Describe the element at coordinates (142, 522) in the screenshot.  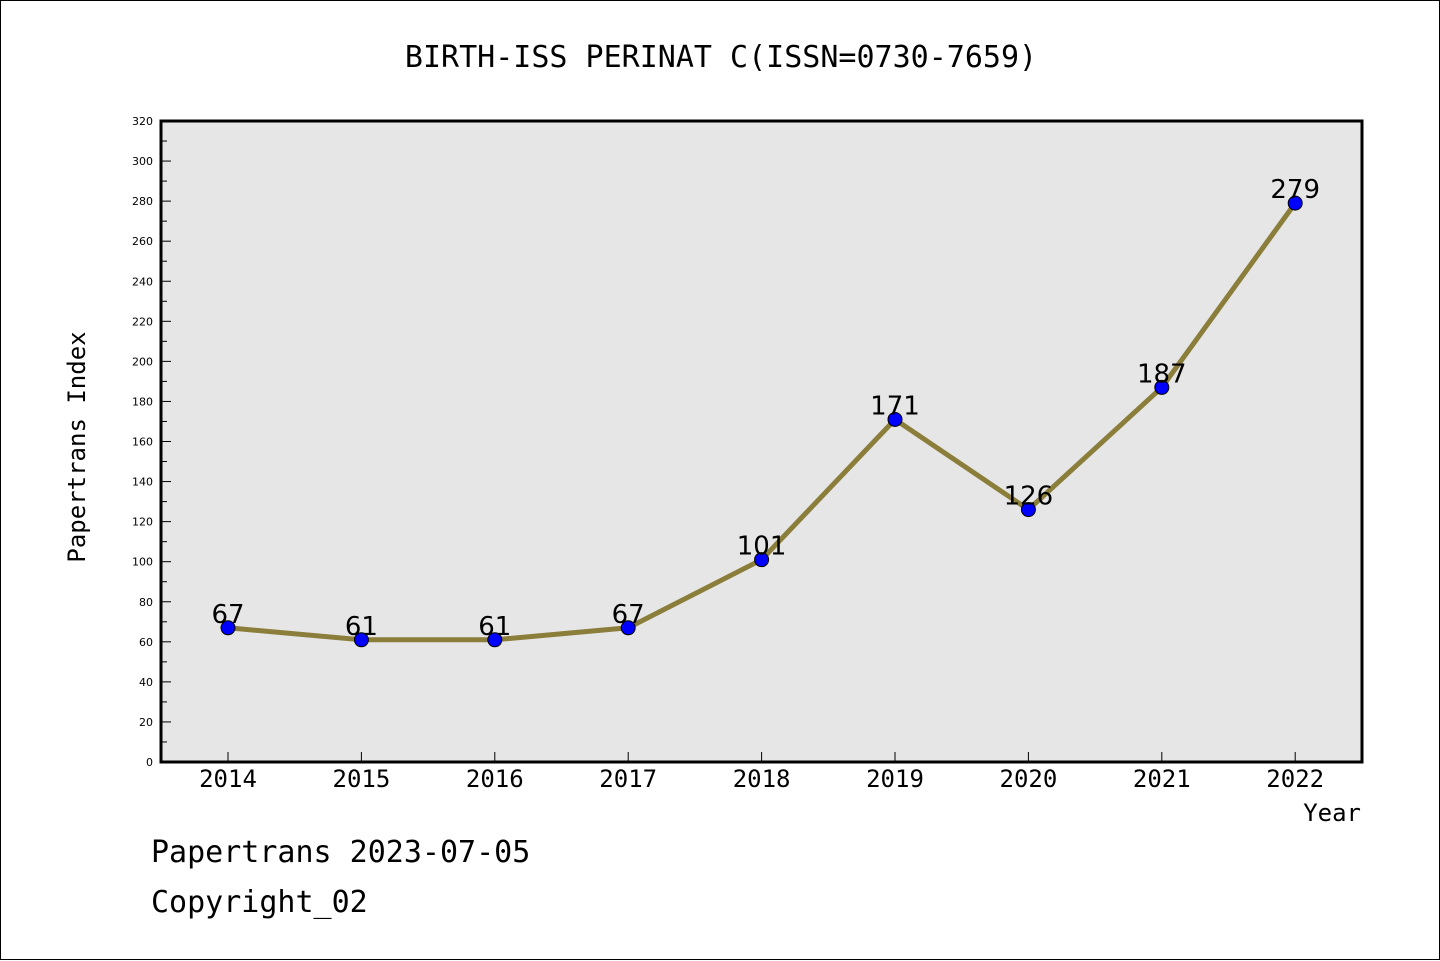
I see `y-tick-label: 120` at that location.